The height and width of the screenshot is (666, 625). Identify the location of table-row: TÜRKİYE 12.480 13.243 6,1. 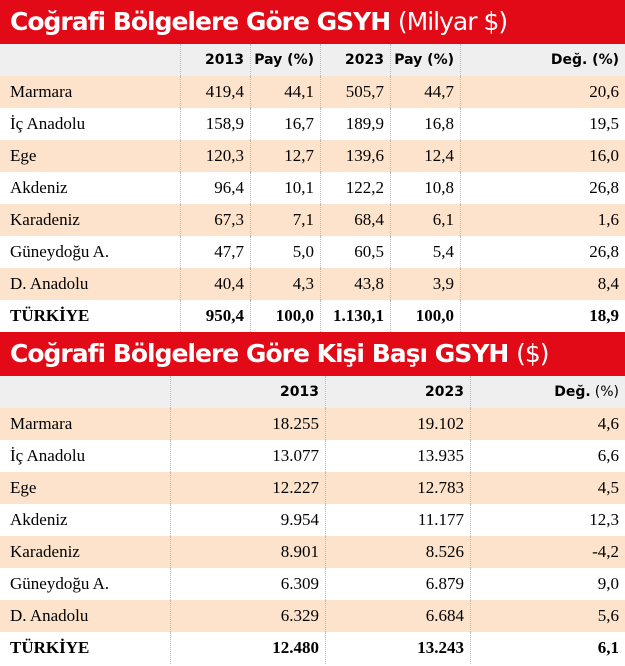
(312, 648).